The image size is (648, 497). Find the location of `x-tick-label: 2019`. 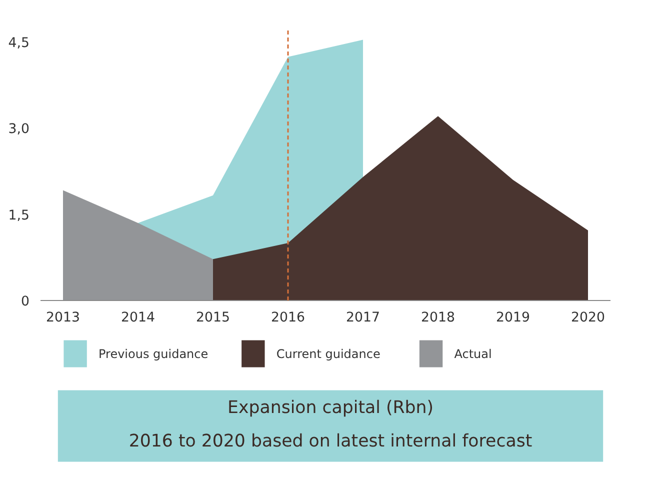

x-tick-label: 2019 is located at coordinates (513, 318).